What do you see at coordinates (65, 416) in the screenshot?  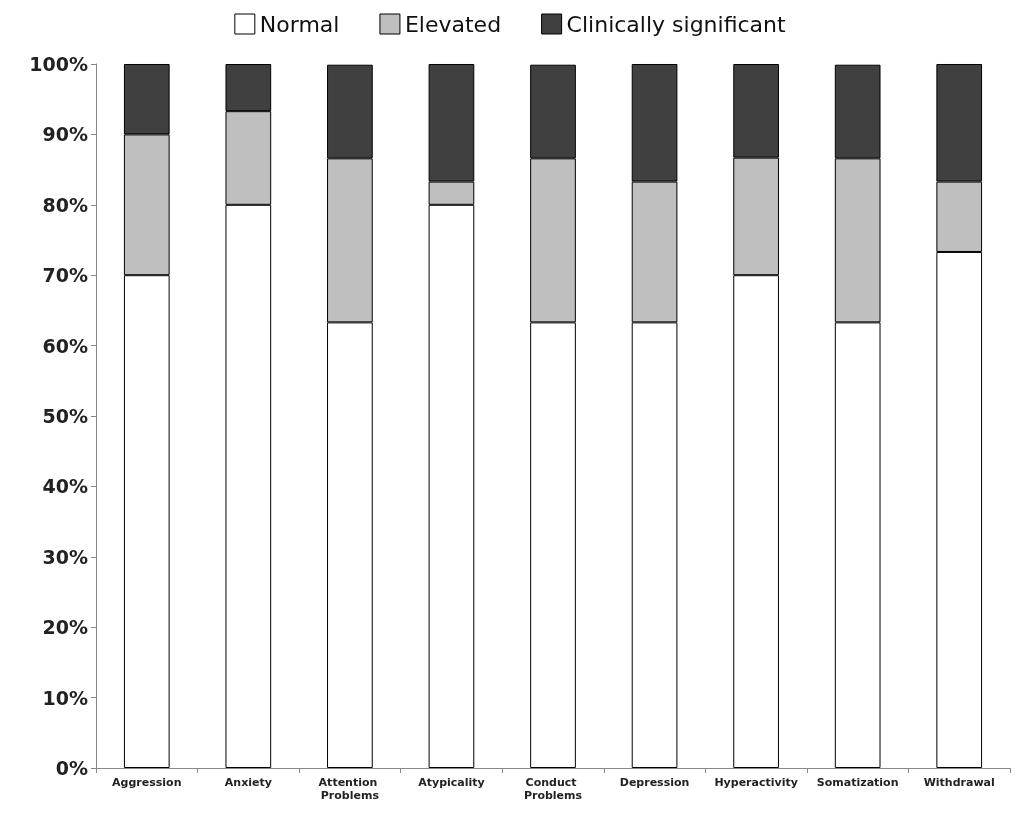 I see `y-tick-label: 50%` at bounding box center [65, 416].